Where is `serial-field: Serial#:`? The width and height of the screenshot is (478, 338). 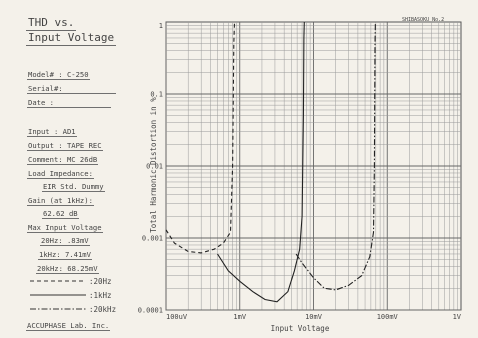 serial-field: Serial#: is located at coordinates (45, 89).